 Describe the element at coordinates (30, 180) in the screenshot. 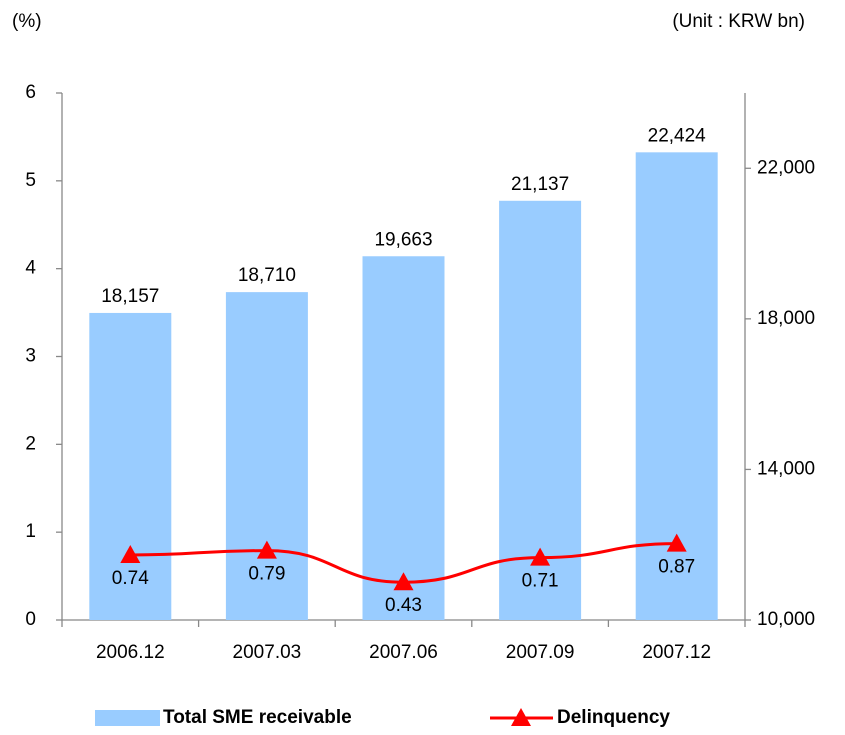

I see `y-tick-label: 5` at that location.